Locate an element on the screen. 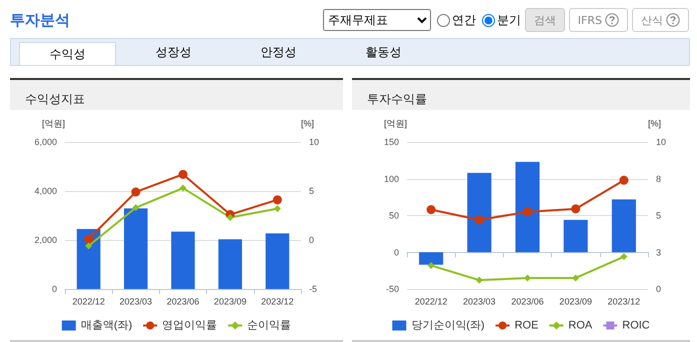 The height and width of the screenshot is (342, 697). legend-label: 순이익률 is located at coordinates (269, 326).